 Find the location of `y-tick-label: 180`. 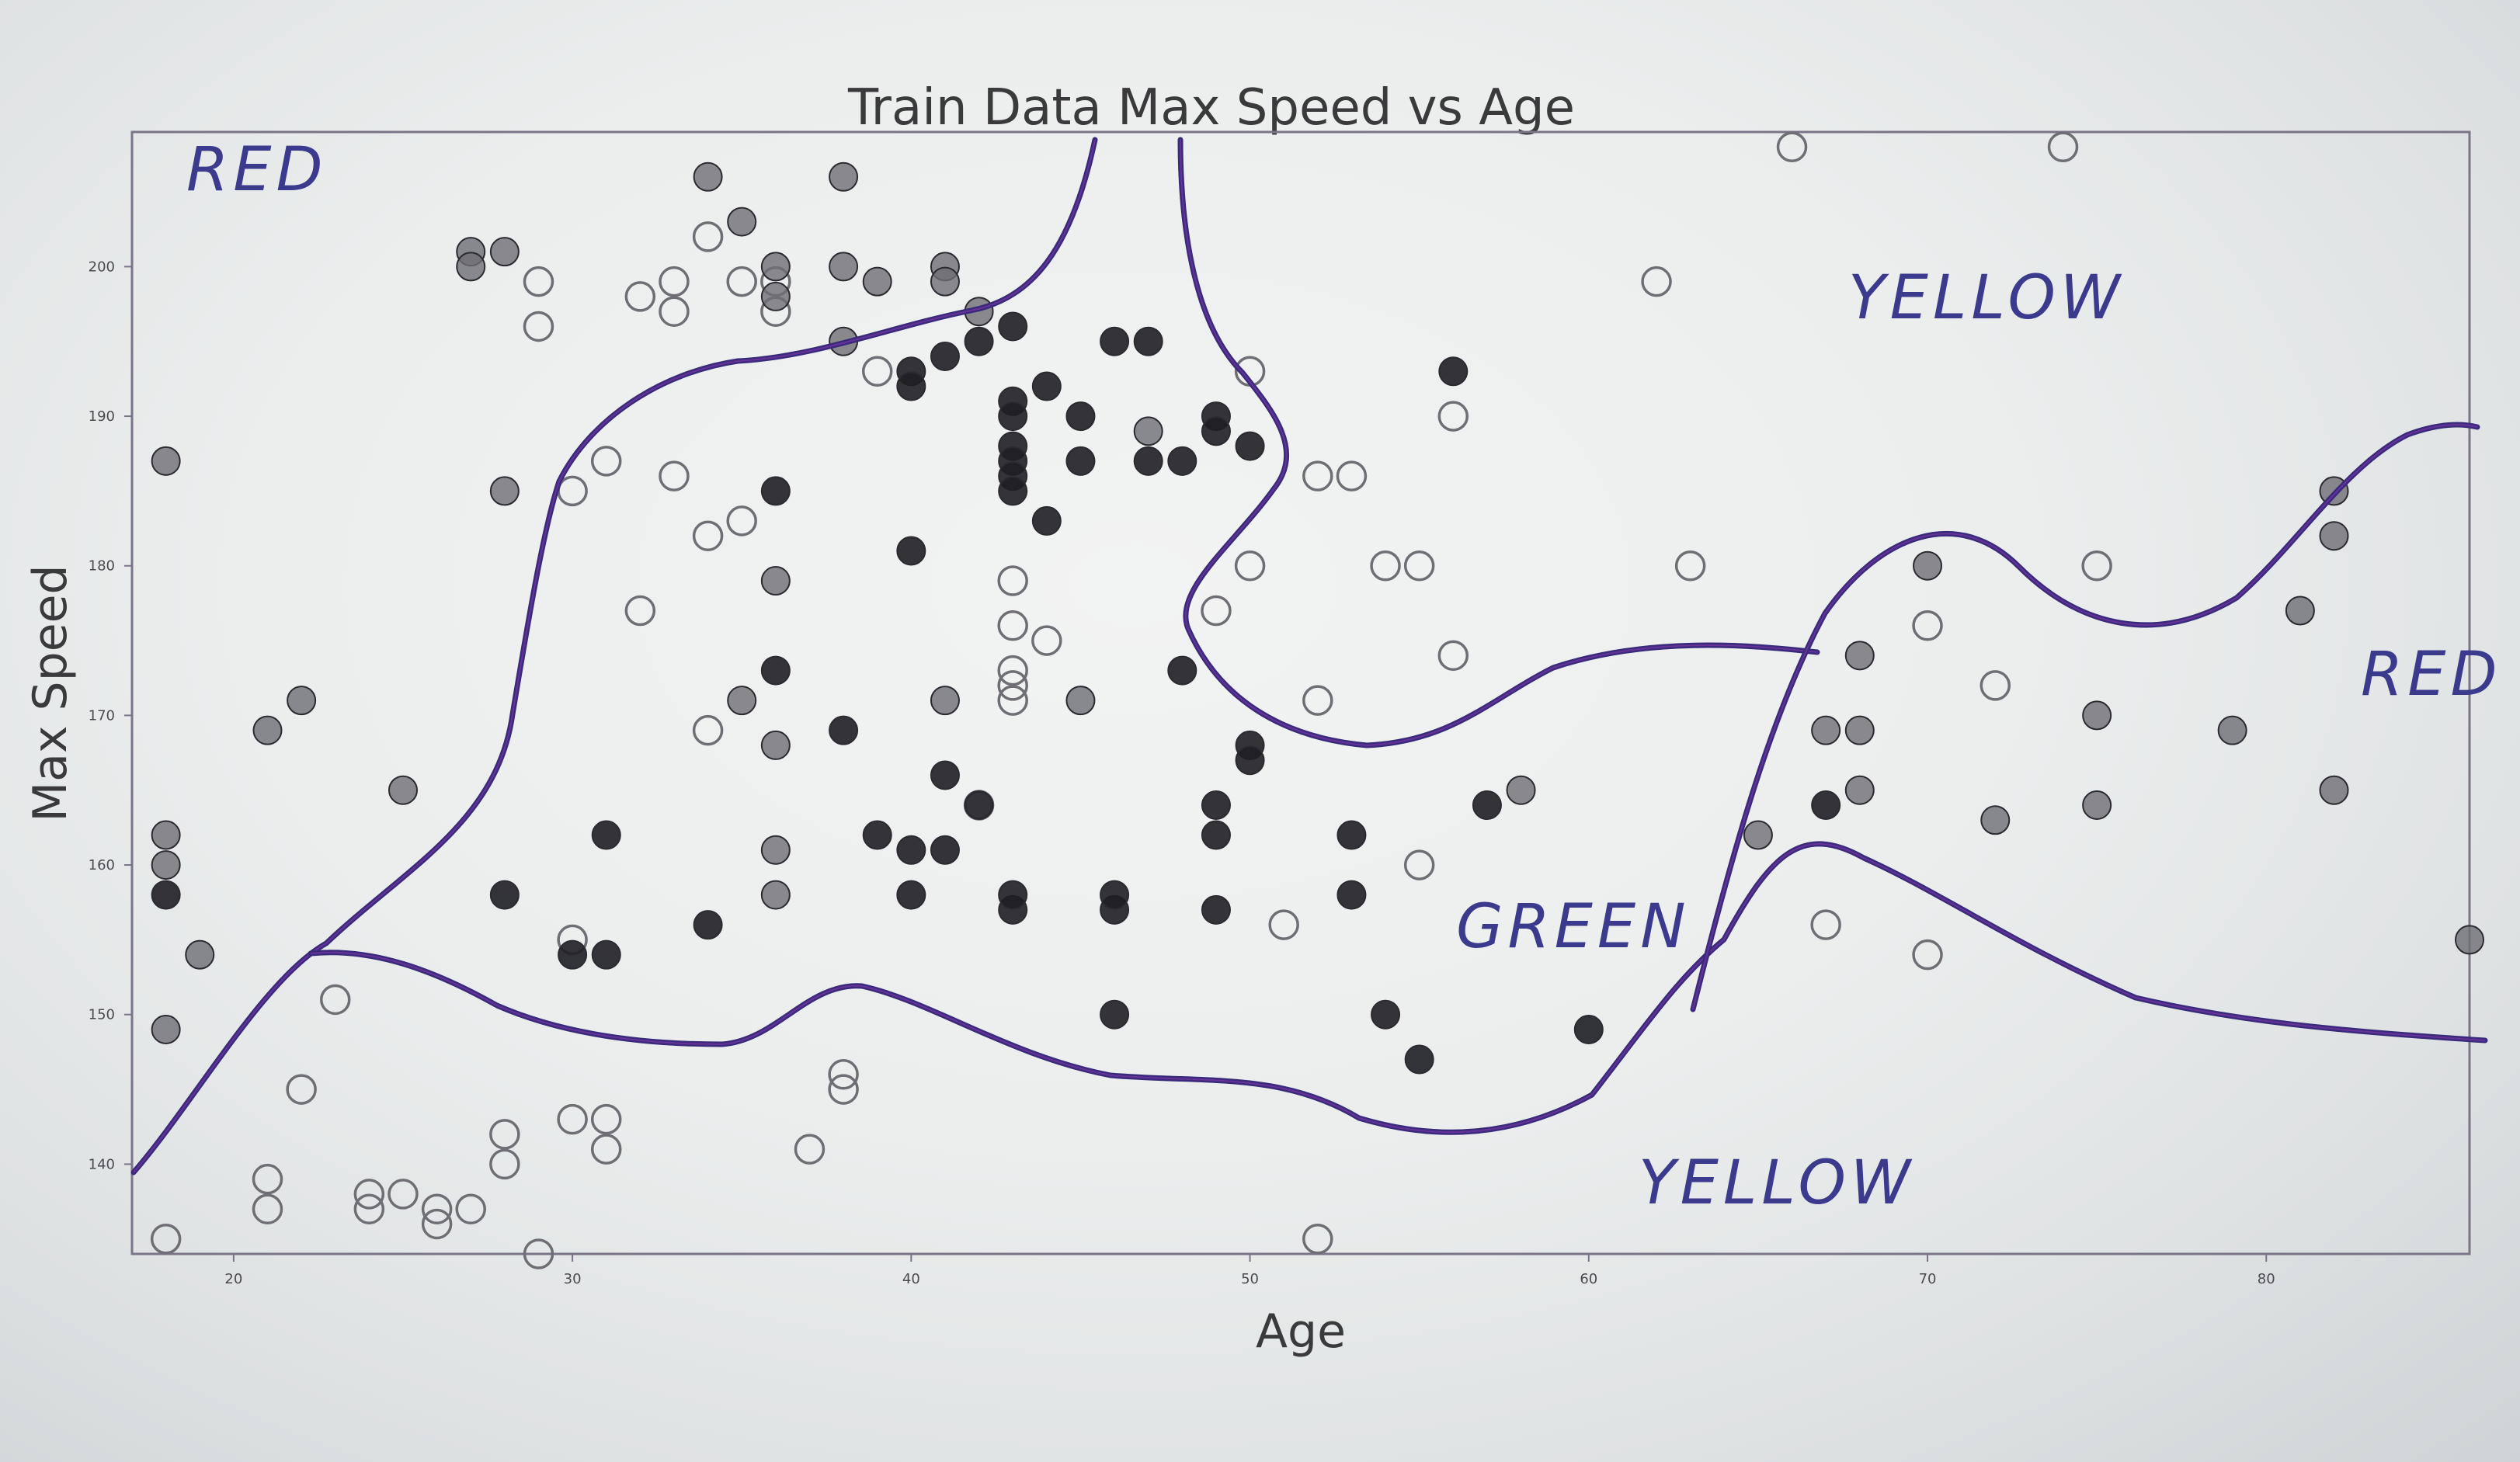

y-tick-label: 180 is located at coordinates (102, 566).